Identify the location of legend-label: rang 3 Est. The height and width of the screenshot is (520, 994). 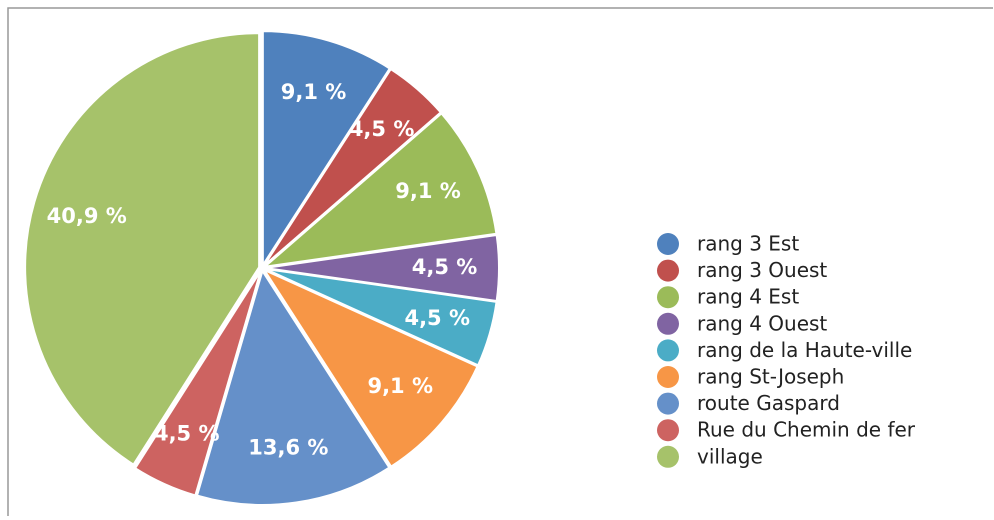
(748, 244).